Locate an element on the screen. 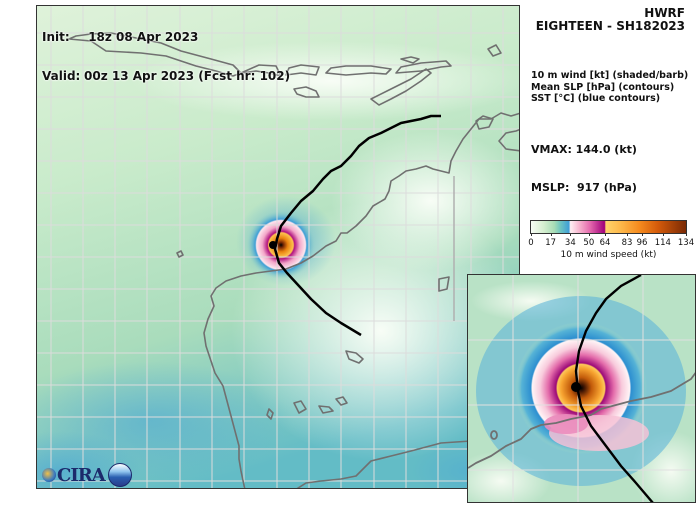  storm-stats: VMAX: 144.0 (kt) MSLP: 917 (hPa) is located at coordinates (584, 163).